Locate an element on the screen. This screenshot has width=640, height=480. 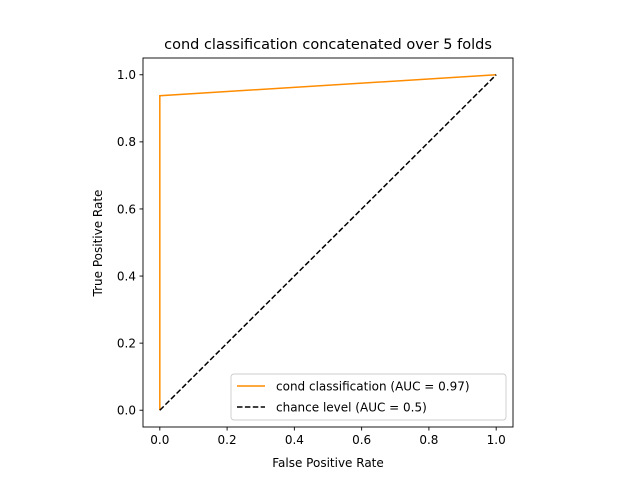
x-tick-label: 0.6 is located at coordinates (361, 440).